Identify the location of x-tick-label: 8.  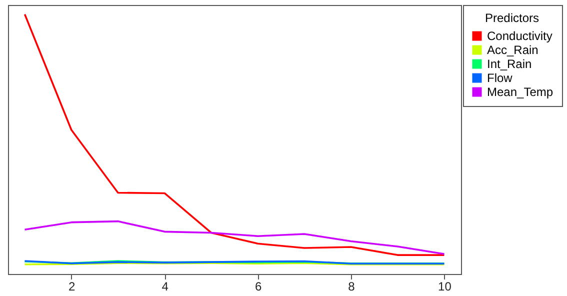
(352, 287).